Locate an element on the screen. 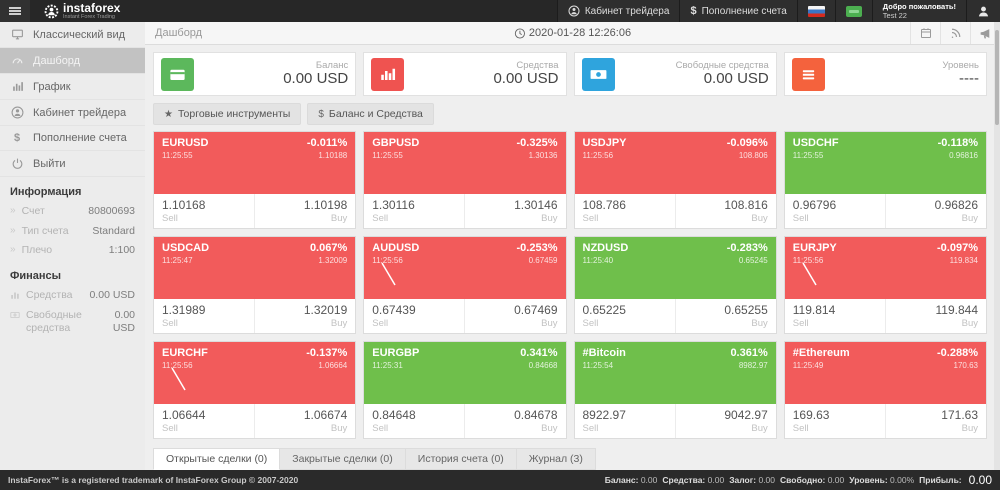 This screenshot has height=490, width=1000. profile-button is located at coordinates (983, 11).